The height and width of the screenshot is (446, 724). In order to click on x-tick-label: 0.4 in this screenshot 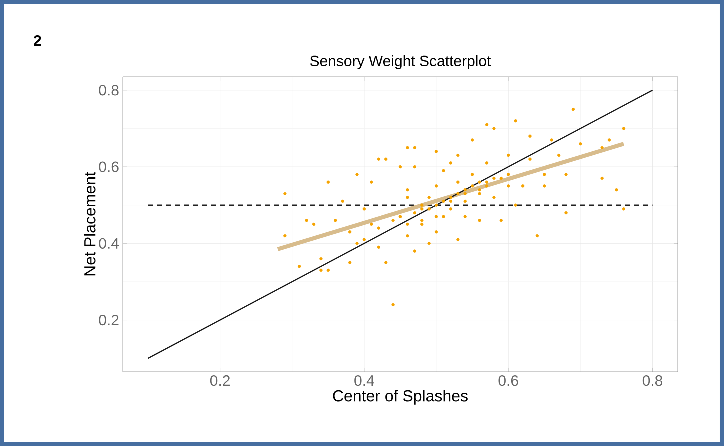, I will do `click(364, 381)`.